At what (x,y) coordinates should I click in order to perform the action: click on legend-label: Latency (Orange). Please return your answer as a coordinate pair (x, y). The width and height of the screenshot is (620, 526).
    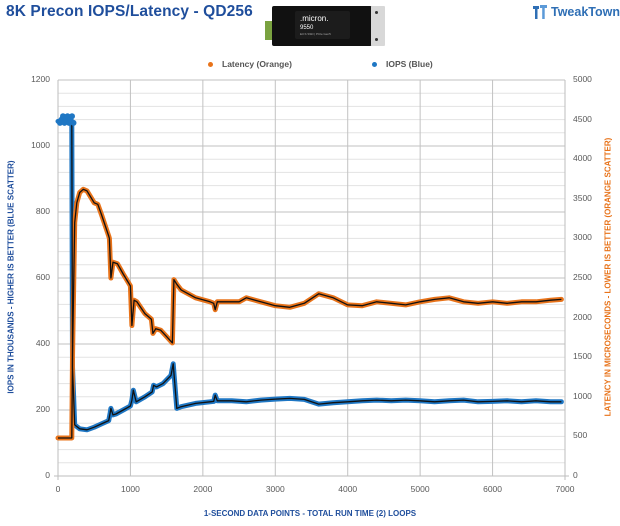
    Looking at the image, I should click on (257, 64).